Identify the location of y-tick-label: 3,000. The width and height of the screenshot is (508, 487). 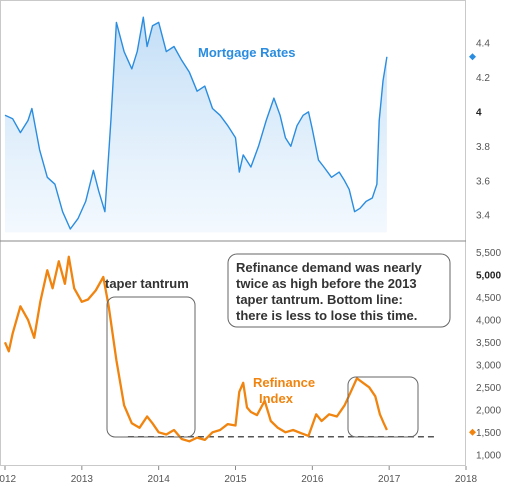
(488, 365).